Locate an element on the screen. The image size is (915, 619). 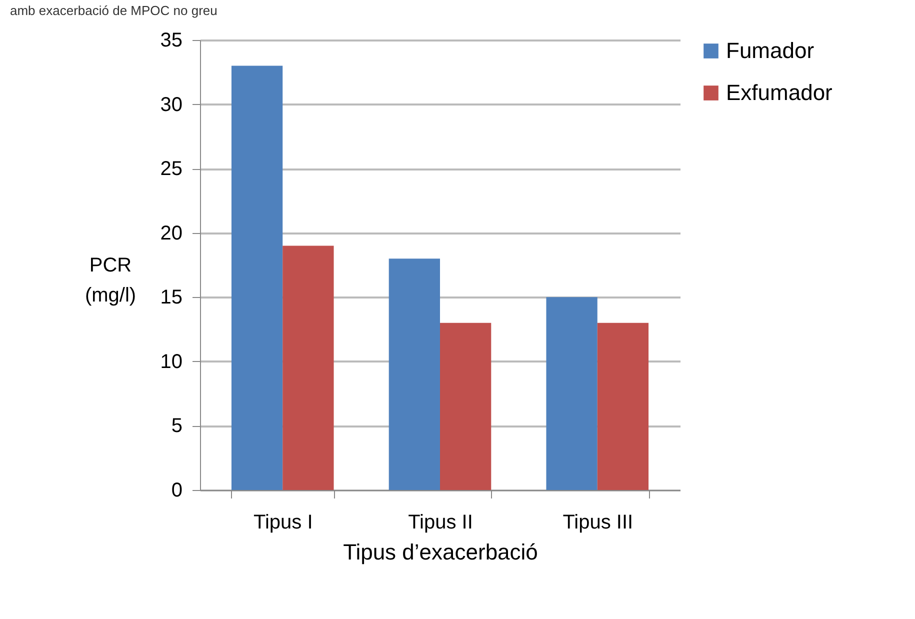
y-tick-label: 15 is located at coordinates (171, 297).